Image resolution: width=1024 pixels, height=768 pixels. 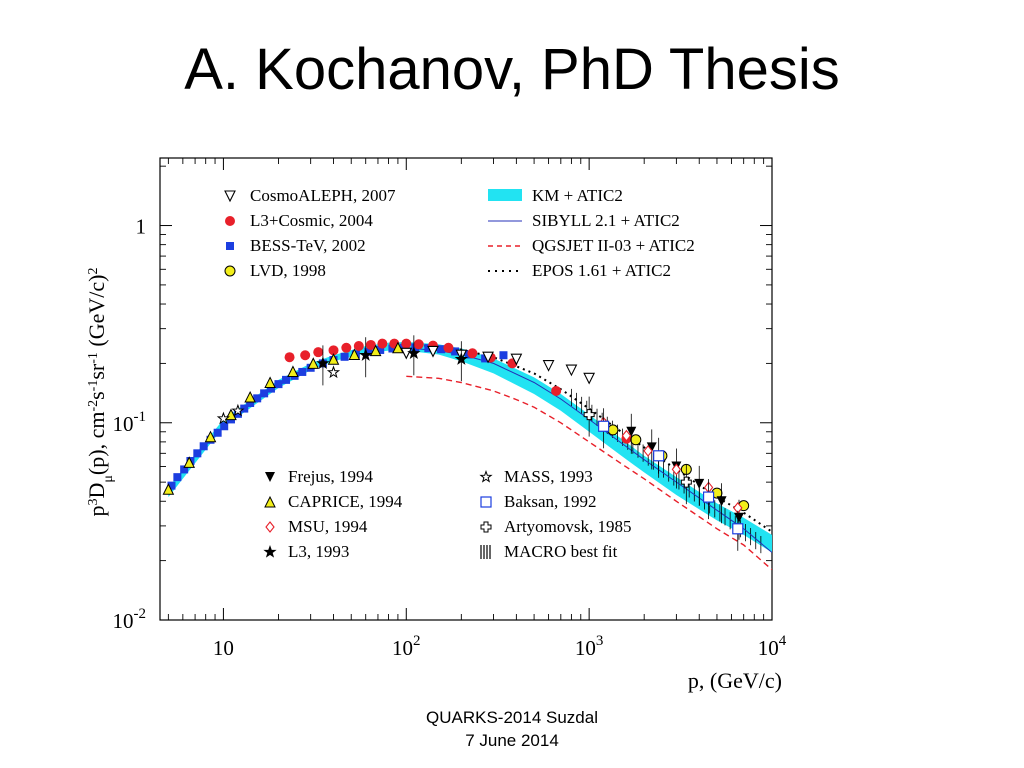 What do you see at coordinates (130, 422) in the screenshot?
I see `y-tick-label: 10⁻¹` at bounding box center [130, 422].